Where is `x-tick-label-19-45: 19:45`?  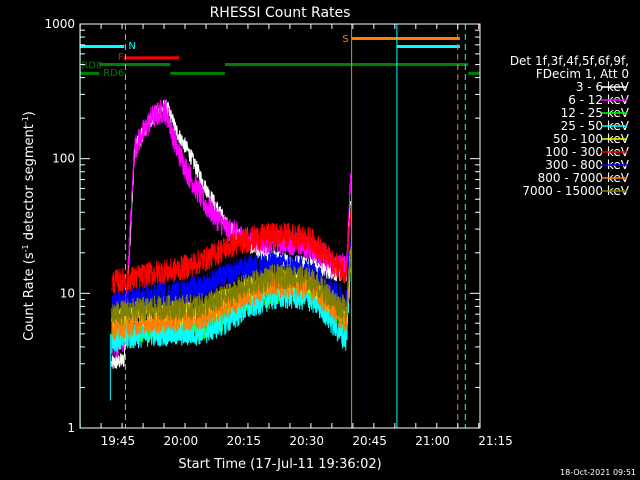 x-tick-label-19-45: 19:45 is located at coordinates (118, 441).